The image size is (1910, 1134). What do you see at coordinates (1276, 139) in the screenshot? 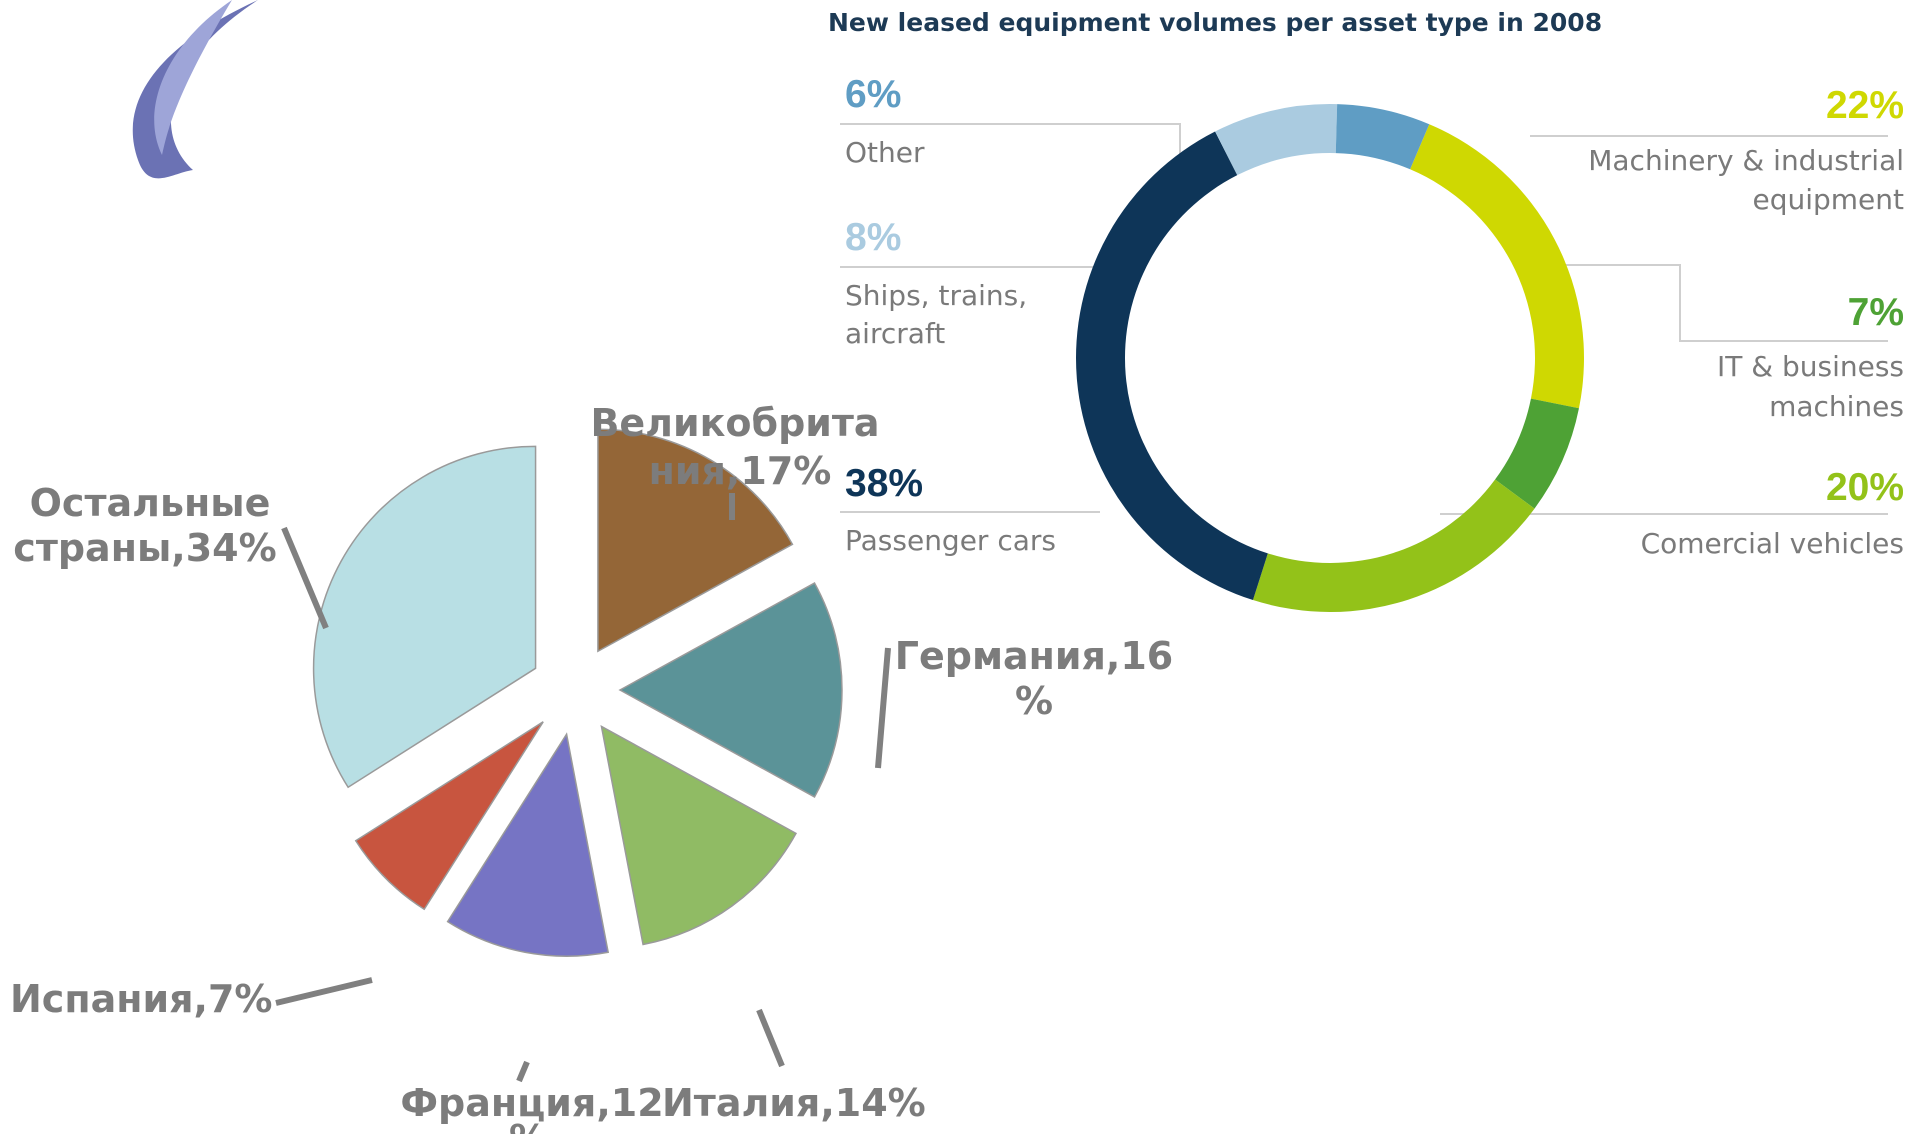
I see `donut-segment-ships` at bounding box center [1276, 139].